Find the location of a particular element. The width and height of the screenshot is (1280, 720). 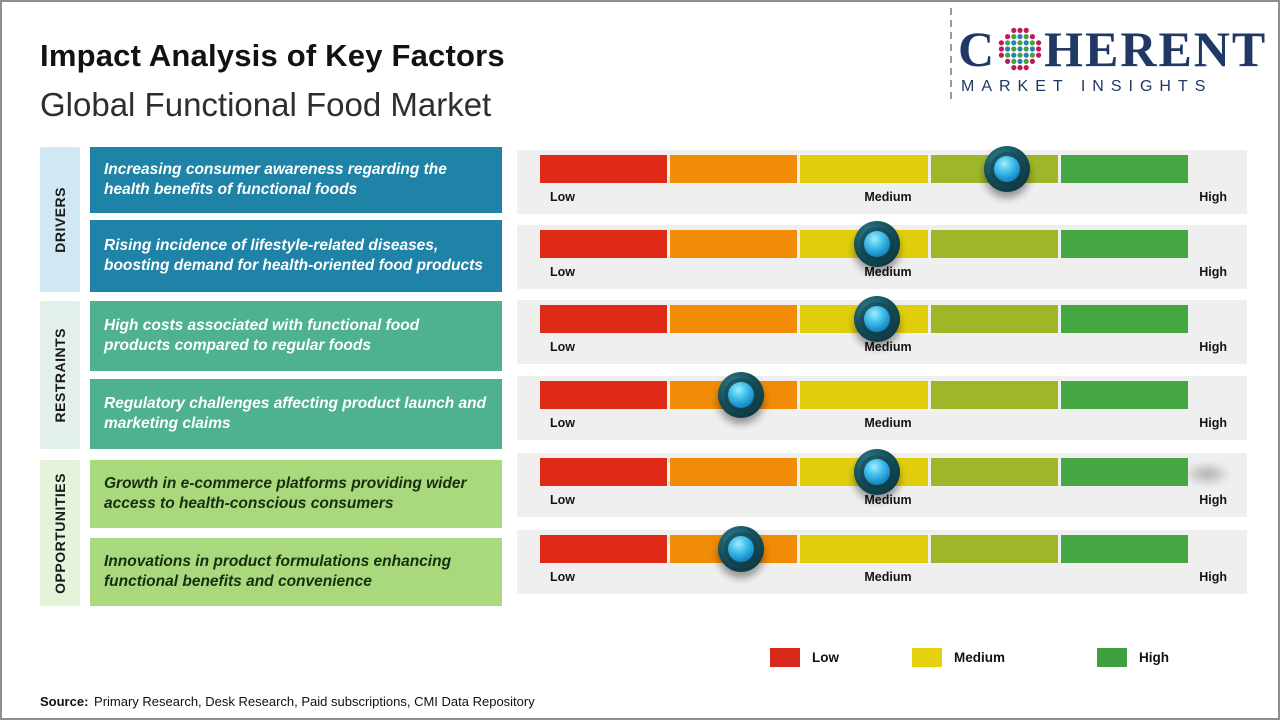

legend-label: High is located at coordinates (1154, 657).